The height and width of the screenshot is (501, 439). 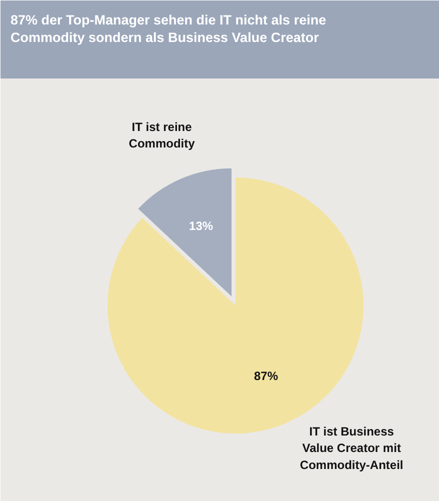 What do you see at coordinates (162, 135) in the screenshot?
I see `slice-label: IT ist reine Commodity` at bounding box center [162, 135].